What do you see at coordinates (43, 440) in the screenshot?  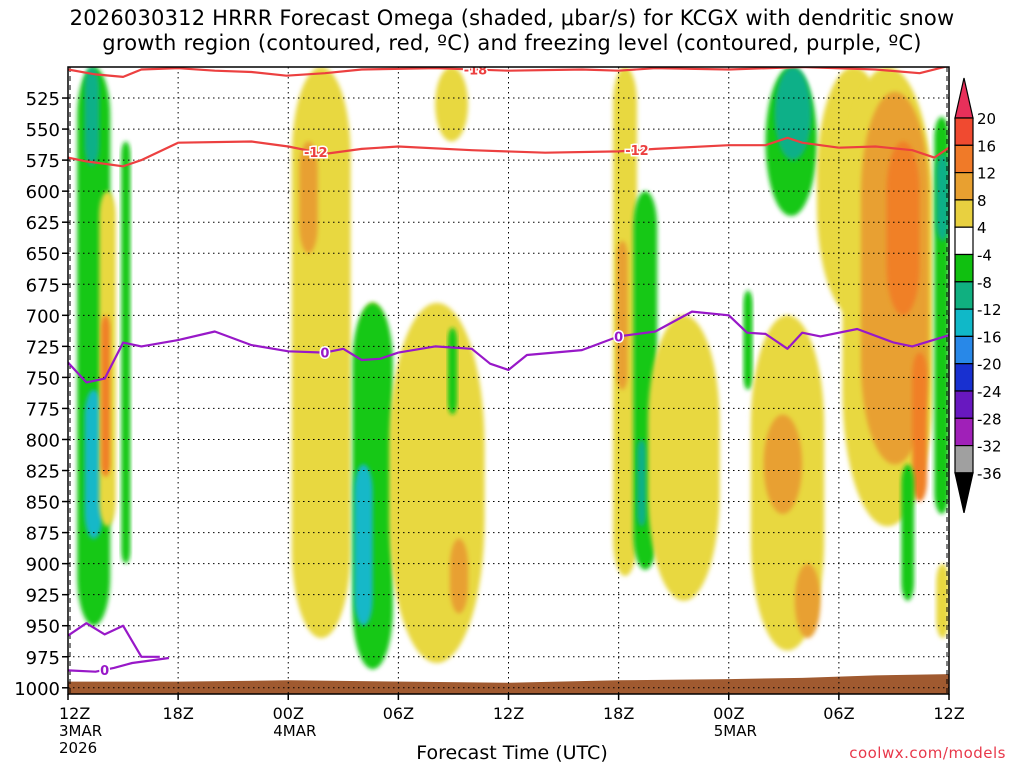 I see `y-tick-label: 800` at bounding box center [43, 440].